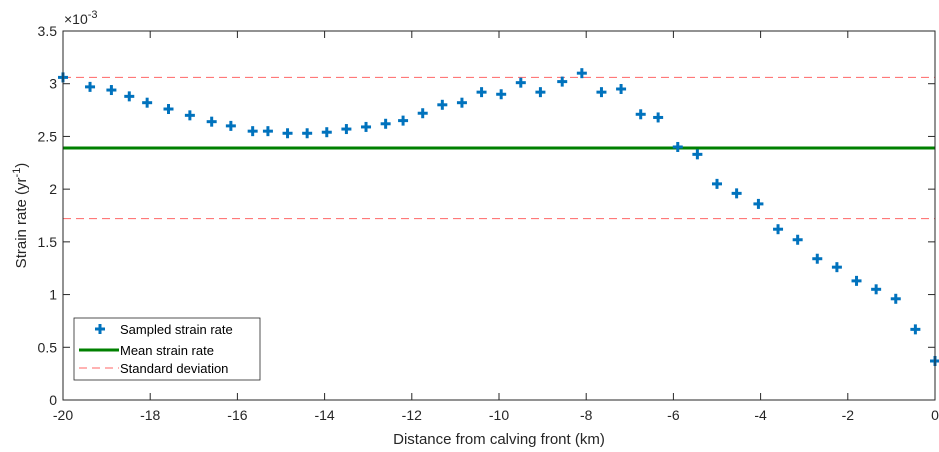  Describe the element at coordinates (499, 439) in the screenshot. I see `x-axis-label: Distance from calving front (km)` at that location.